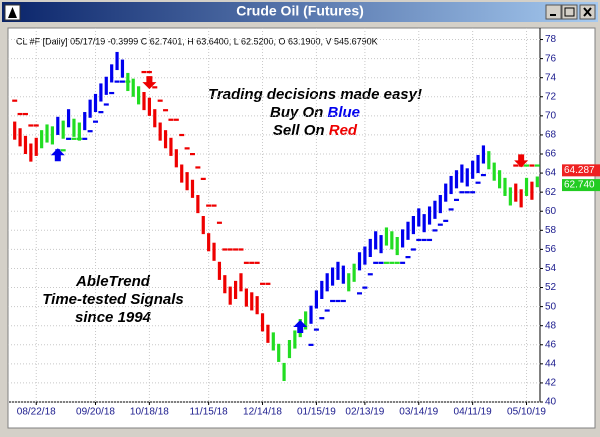 Image resolution: width=600 pixels, height=437 pixels. Describe the element at coordinates (344, 112) in the screenshot. I see `annotation-part: Blue` at that location.